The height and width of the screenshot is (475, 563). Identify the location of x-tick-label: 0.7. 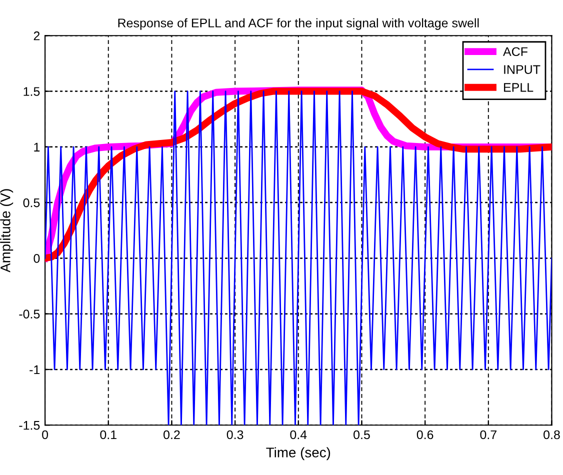
(488, 435).